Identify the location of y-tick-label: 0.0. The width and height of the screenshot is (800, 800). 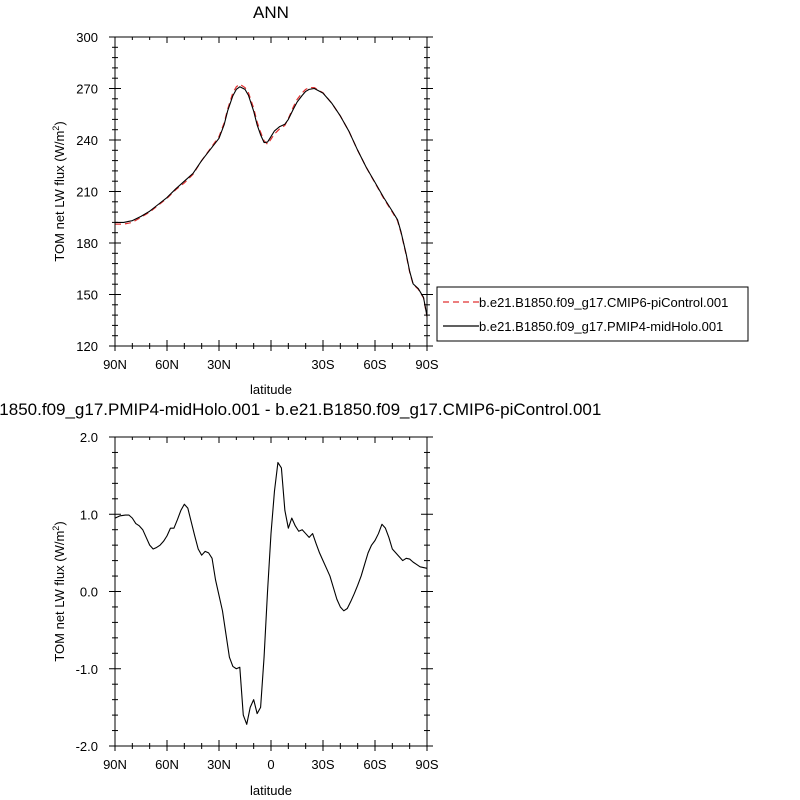
(89, 592).